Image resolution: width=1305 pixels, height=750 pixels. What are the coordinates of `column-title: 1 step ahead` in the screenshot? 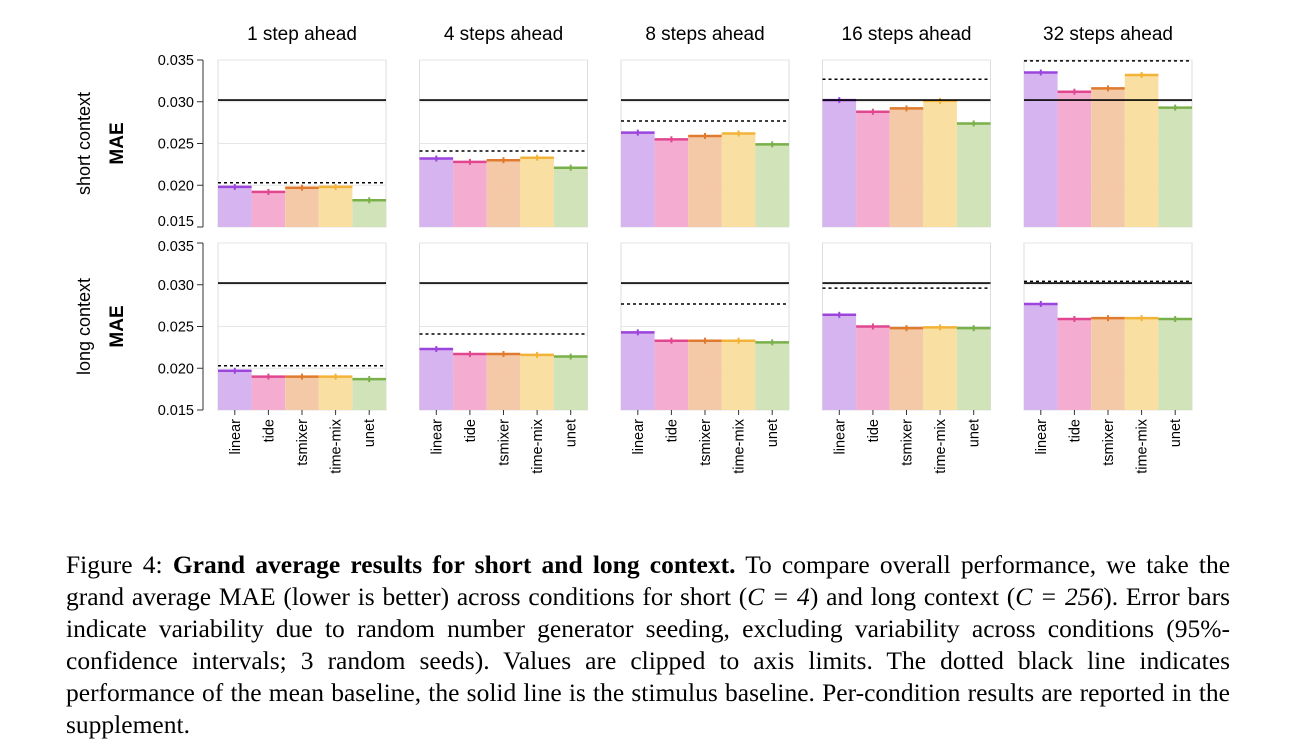 It's located at (302, 34).